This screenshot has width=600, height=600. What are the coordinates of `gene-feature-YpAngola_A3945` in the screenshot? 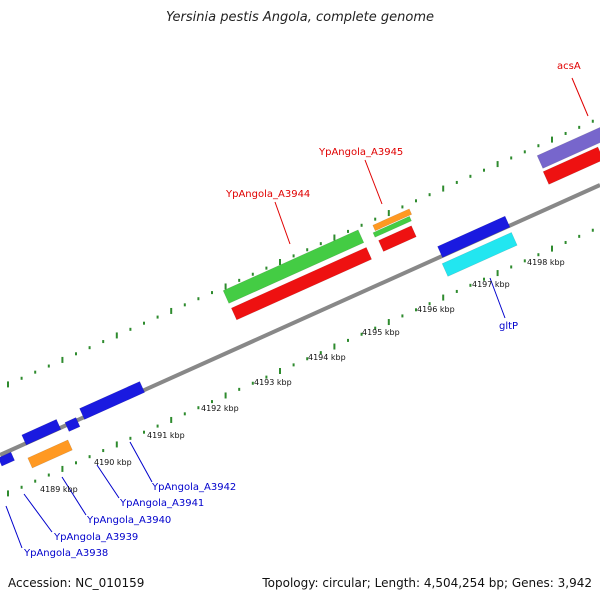 It's located at (392, 220).